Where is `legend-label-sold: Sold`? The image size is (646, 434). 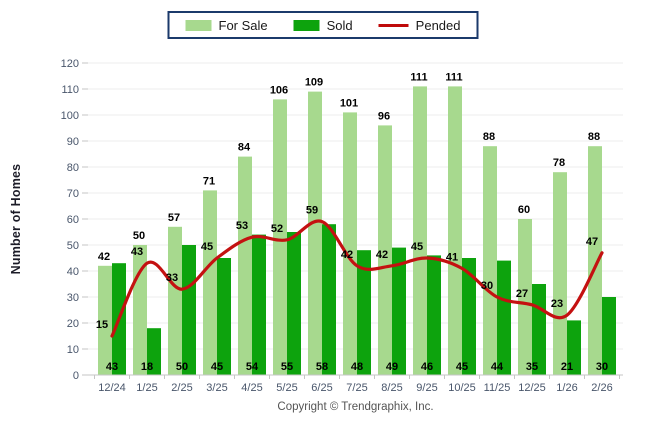
legend-label-sold: Sold is located at coordinates (339, 25).